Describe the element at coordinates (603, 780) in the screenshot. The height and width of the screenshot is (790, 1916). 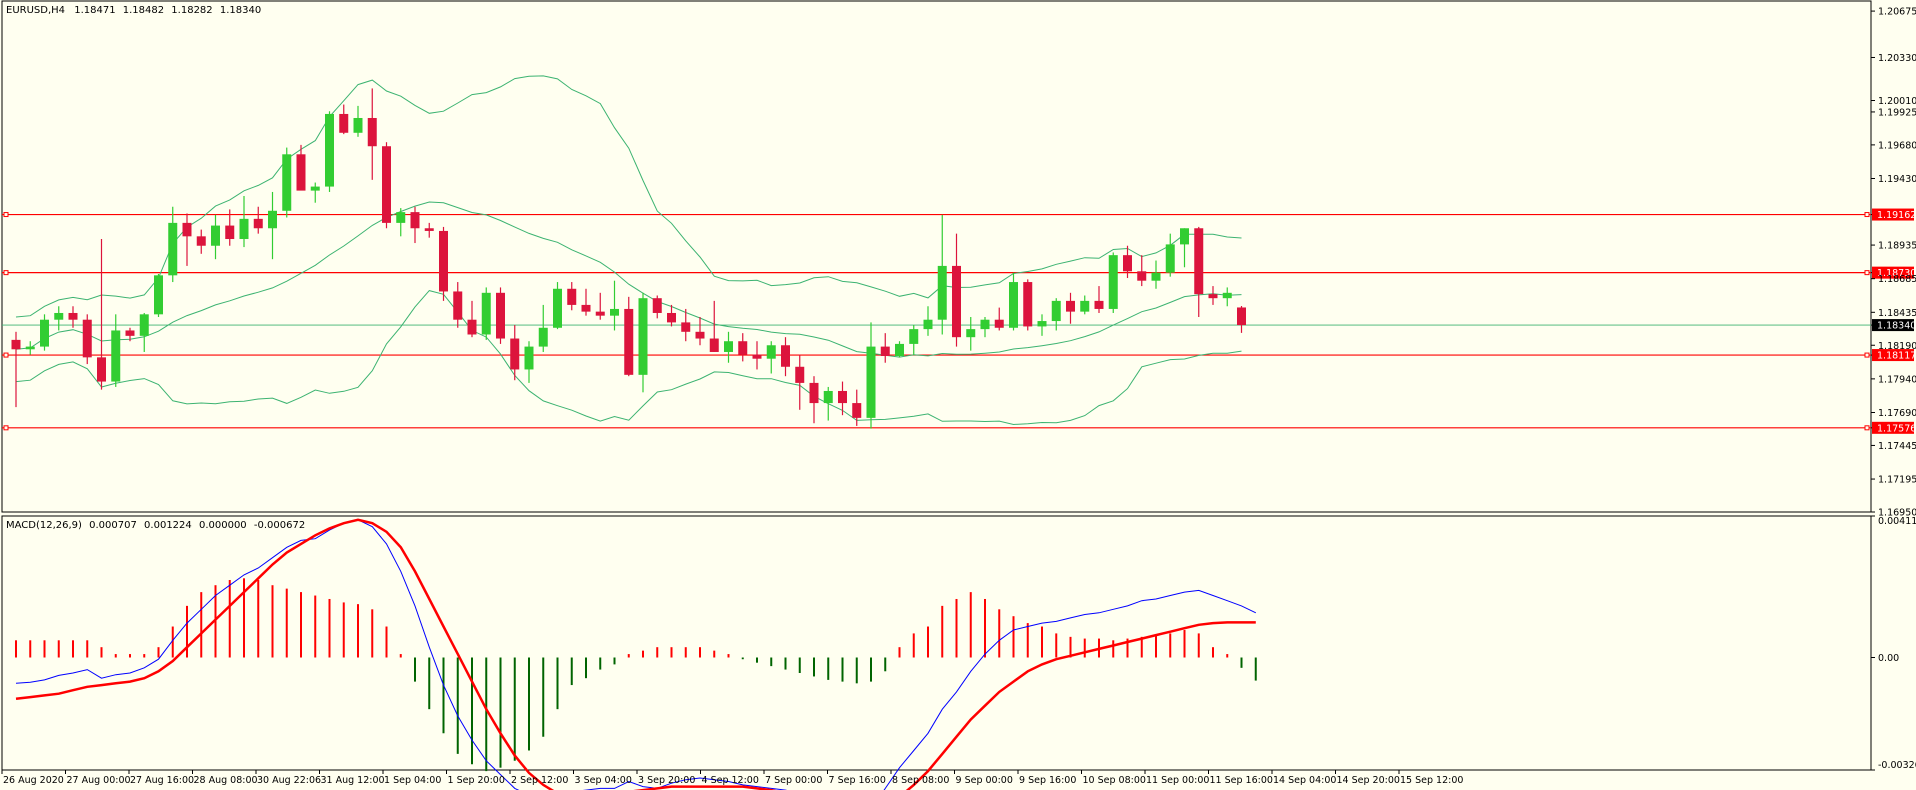
I see `time-axis-label: 3 Sep 04:00` at that location.